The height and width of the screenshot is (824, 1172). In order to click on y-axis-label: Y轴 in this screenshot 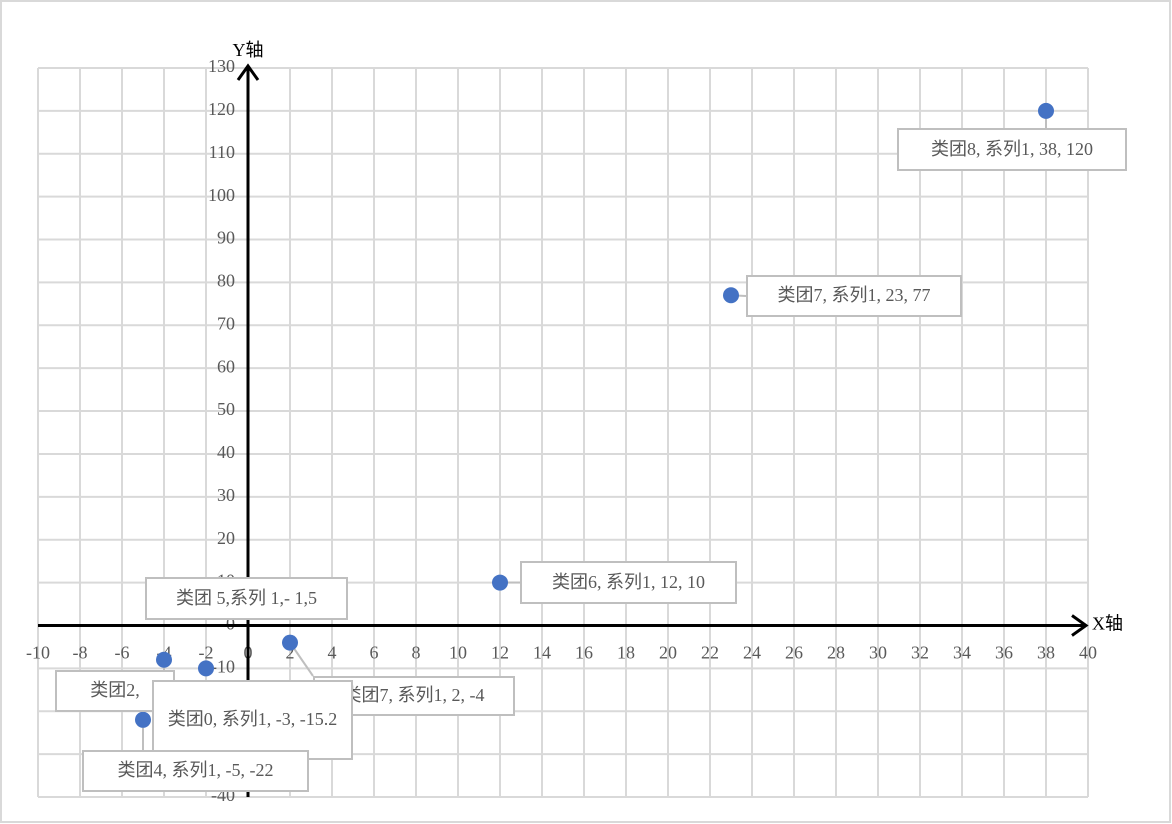, I will do `click(248, 50)`.